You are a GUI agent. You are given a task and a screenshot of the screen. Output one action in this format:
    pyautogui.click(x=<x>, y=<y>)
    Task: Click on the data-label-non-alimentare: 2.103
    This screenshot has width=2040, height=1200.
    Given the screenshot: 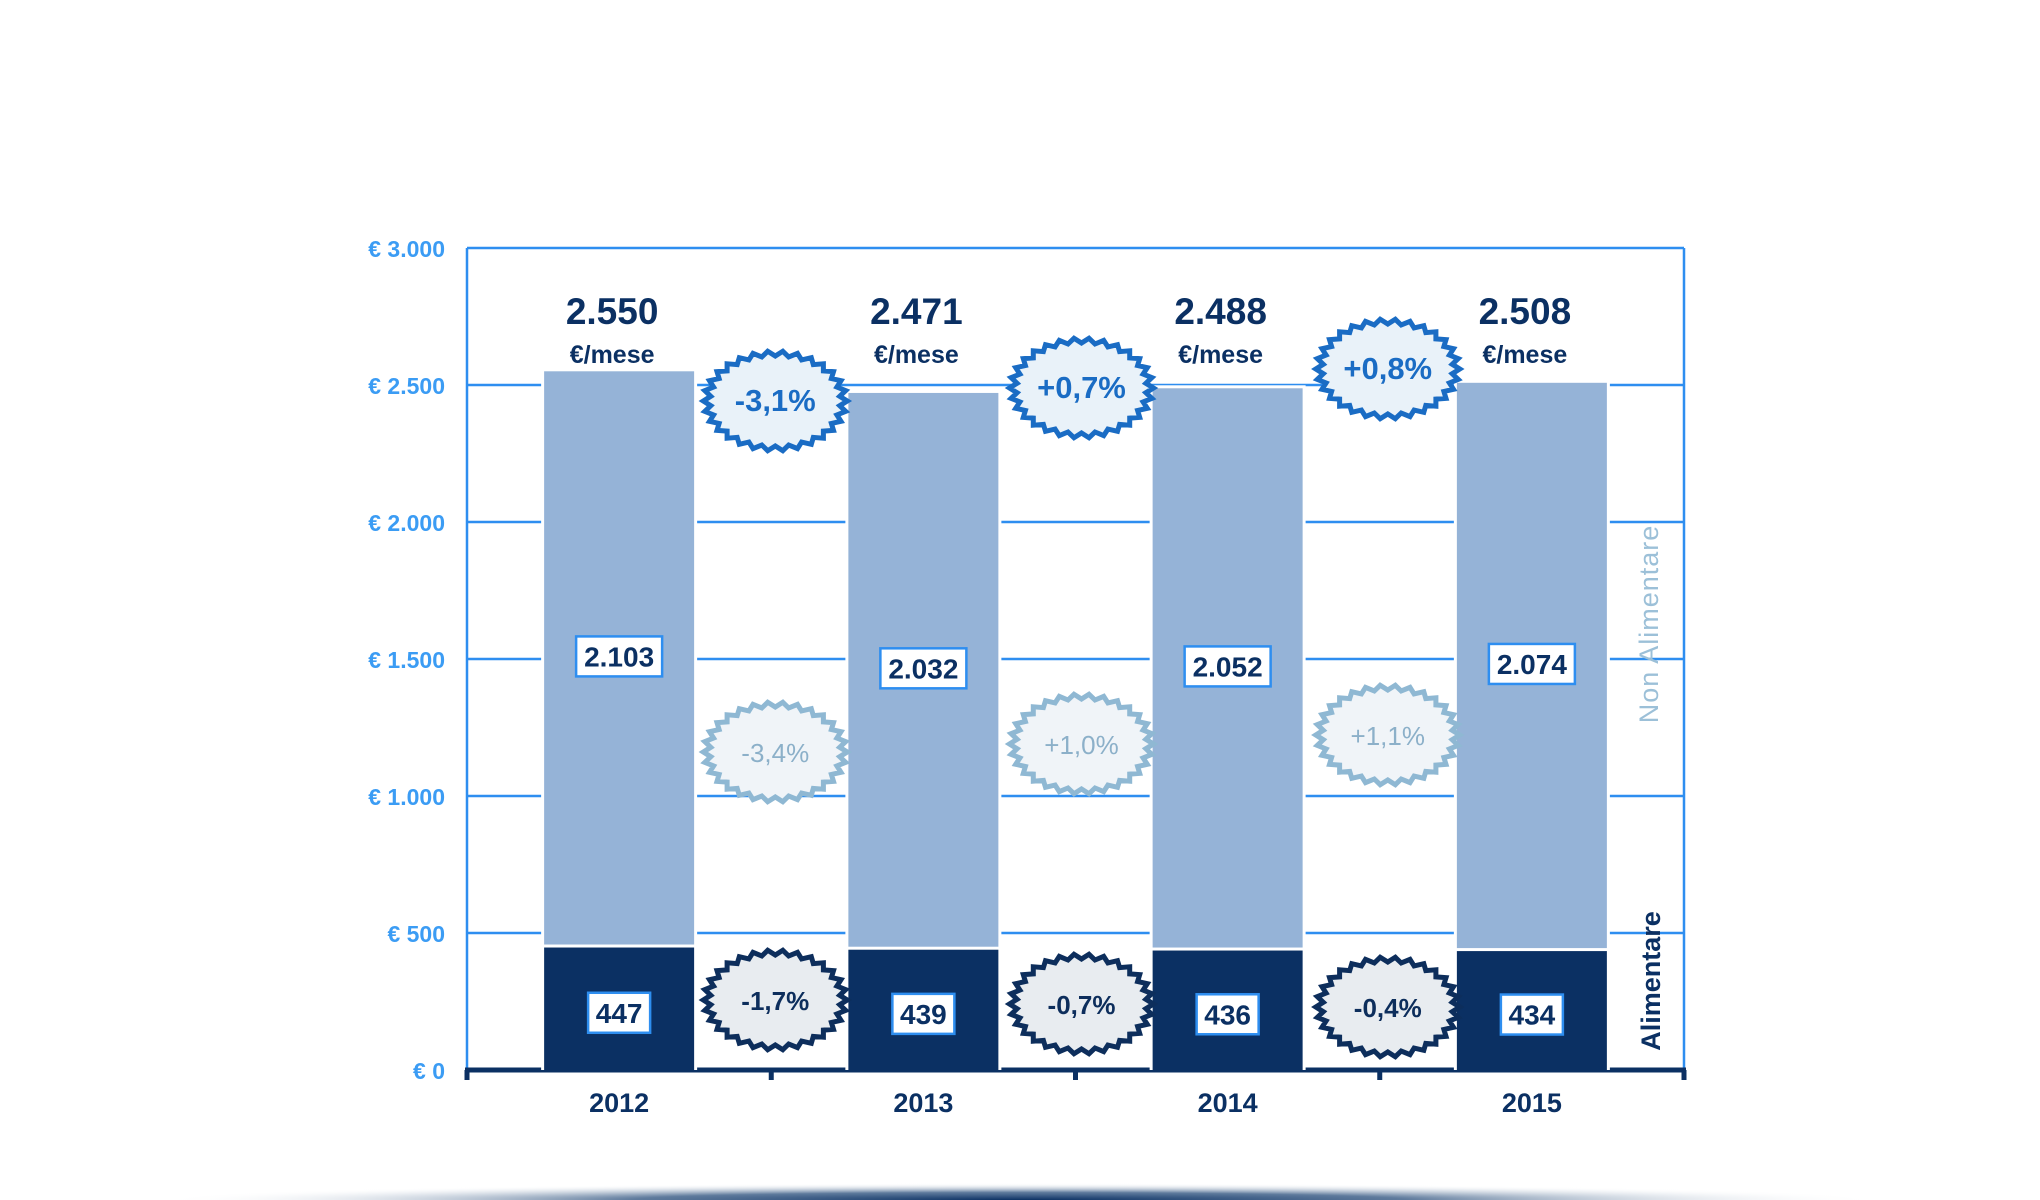 What is the action you would take?
    pyautogui.click(x=619, y=656)
    